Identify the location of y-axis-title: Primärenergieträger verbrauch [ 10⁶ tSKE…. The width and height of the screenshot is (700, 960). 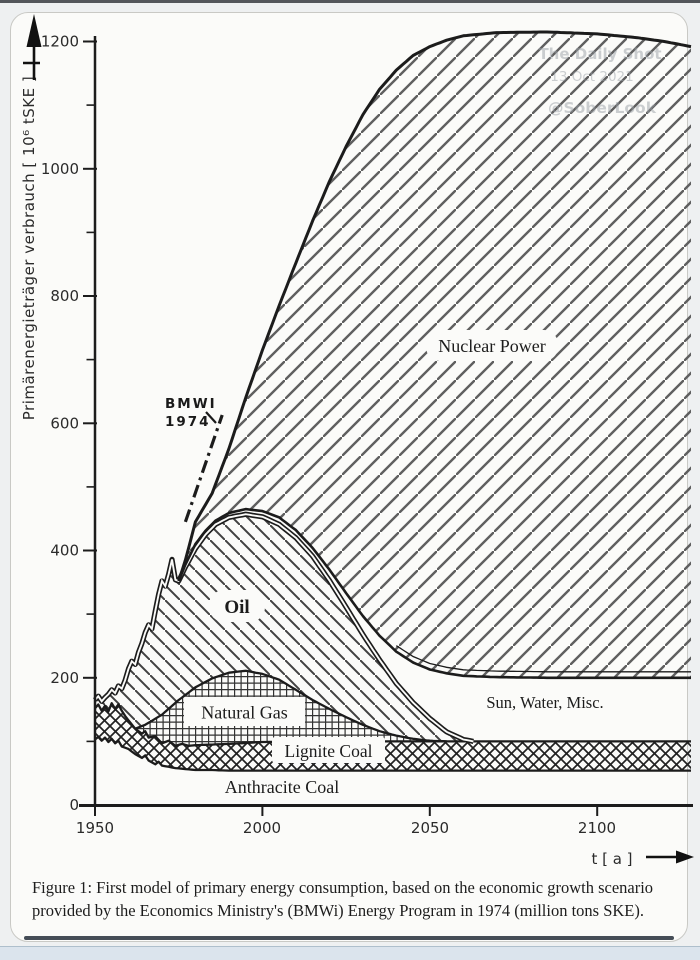
(29, 248).